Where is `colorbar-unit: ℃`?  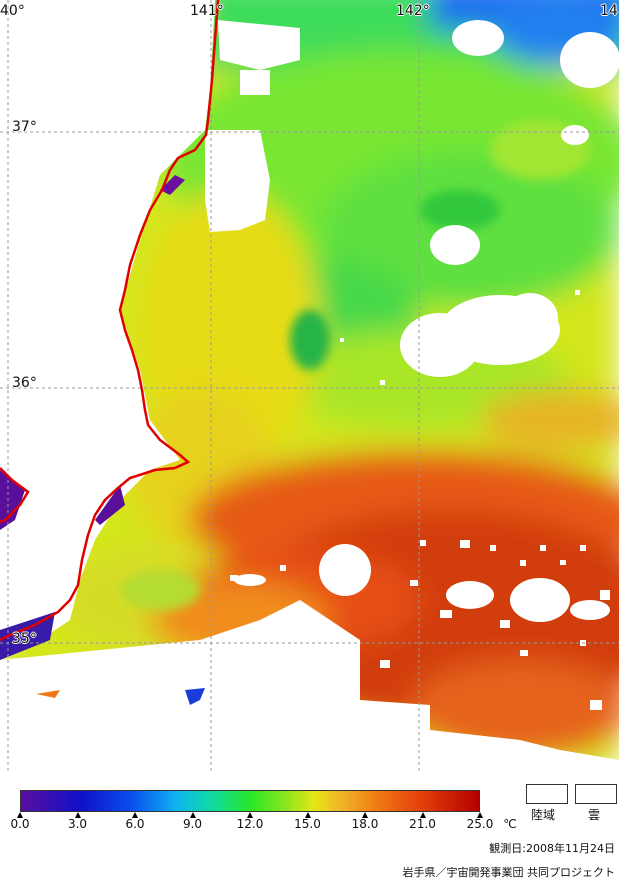
colorbar-unit: ℃ is located at coordinates (510, 824).